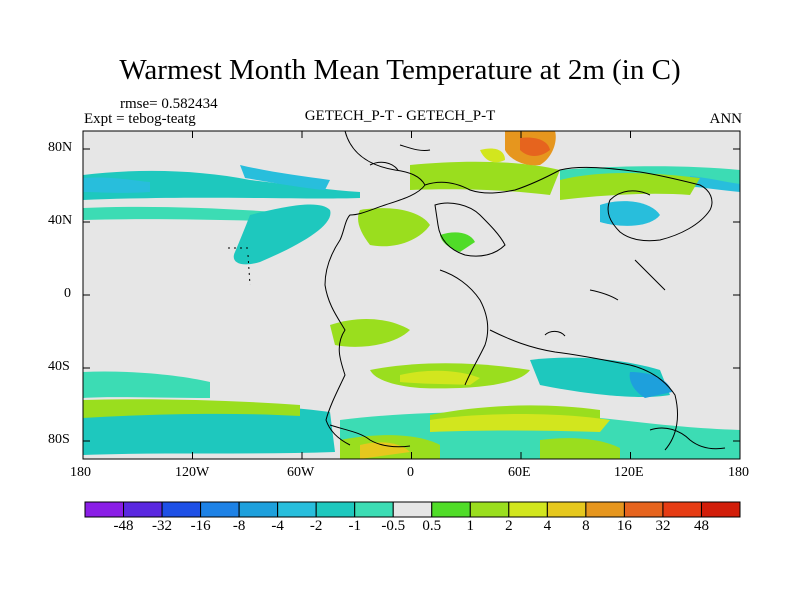 This screenshot has width=800, height=600. What do you see at coordinates (316, 526) in the screenshot?
I see `colorbar-label: -2` at bounding box center [316, 526].